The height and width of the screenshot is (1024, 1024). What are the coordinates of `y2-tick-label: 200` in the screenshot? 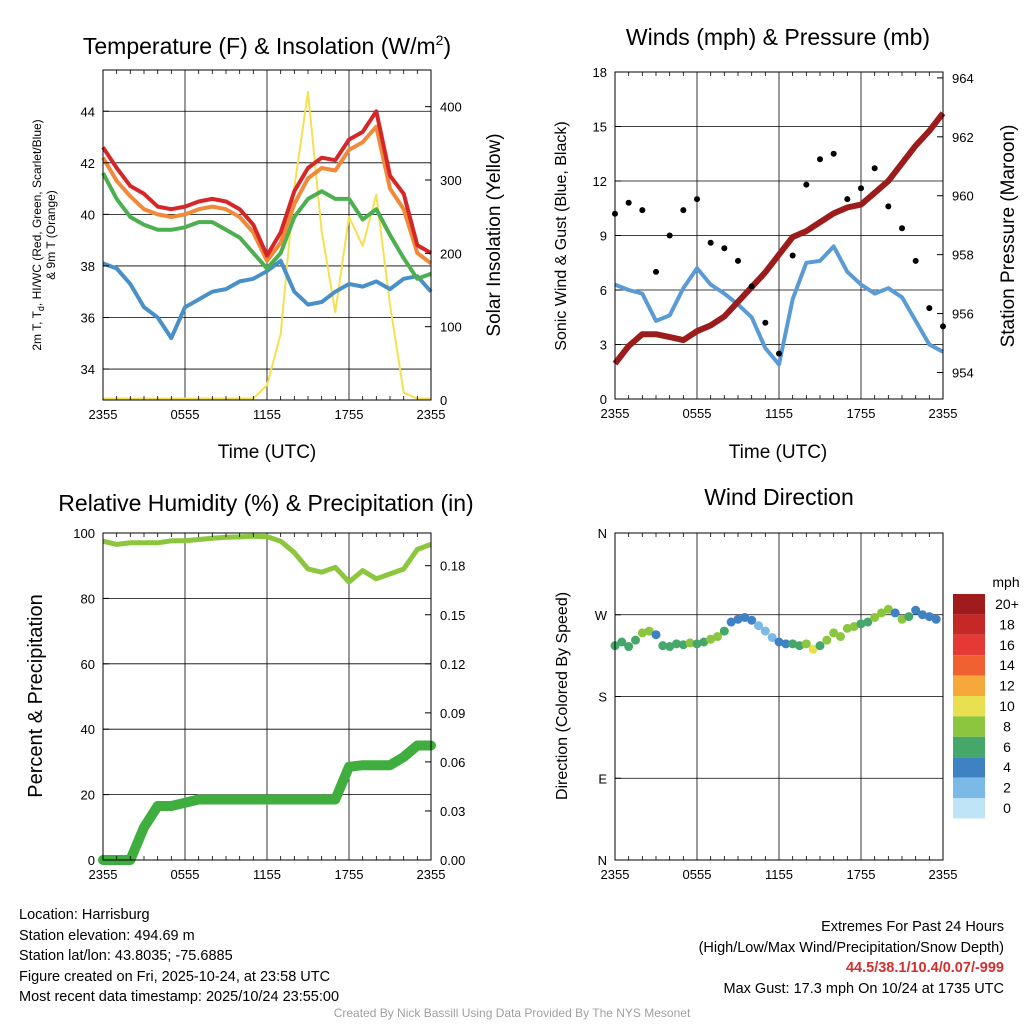 It's located at (451, 253).